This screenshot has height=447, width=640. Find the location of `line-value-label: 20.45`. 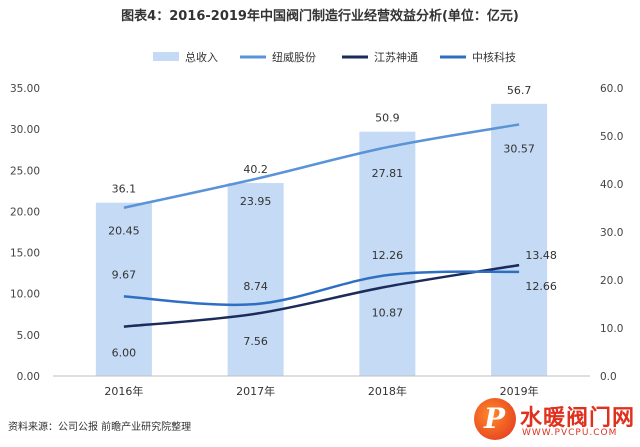

line-value-label: 20.45 is located at coordinates (124, 231).